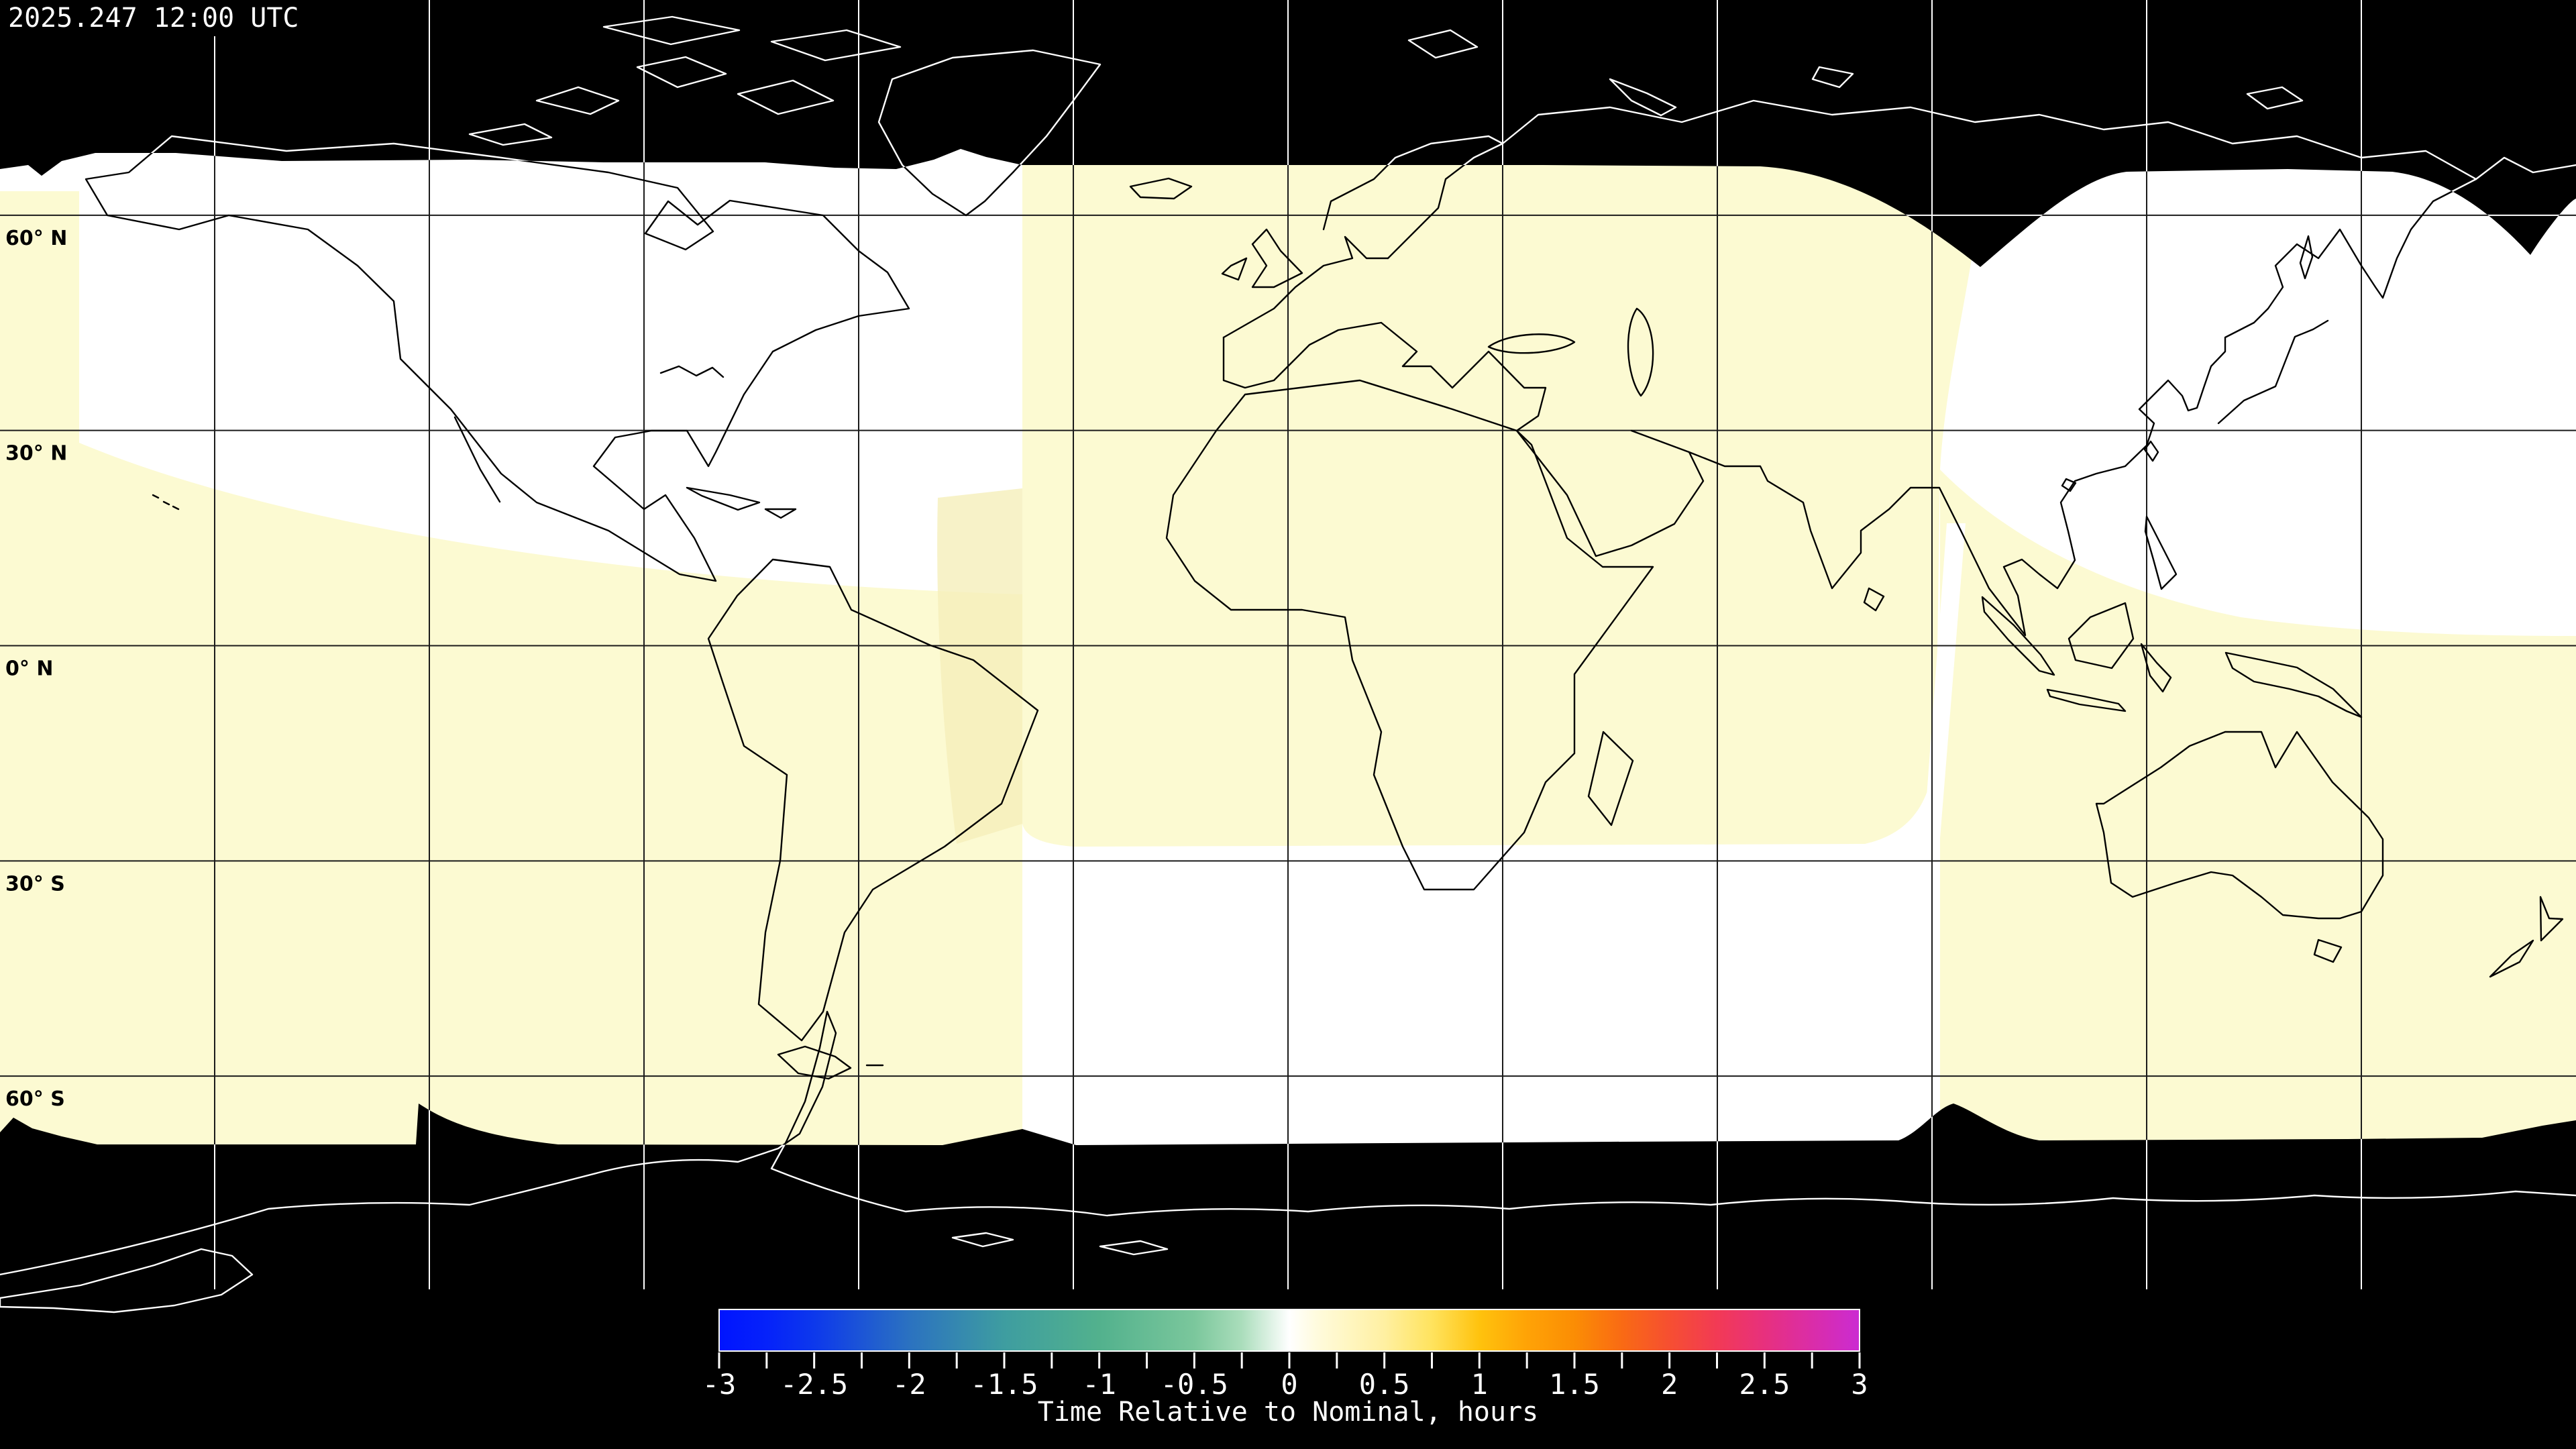 This screenshot has height=1449, width=2576. What do you see at coordinates (1574, 1384) in the screenshot?
I see `colorbar-tick-label: 1.5` at bounding box center [1574, 1384].